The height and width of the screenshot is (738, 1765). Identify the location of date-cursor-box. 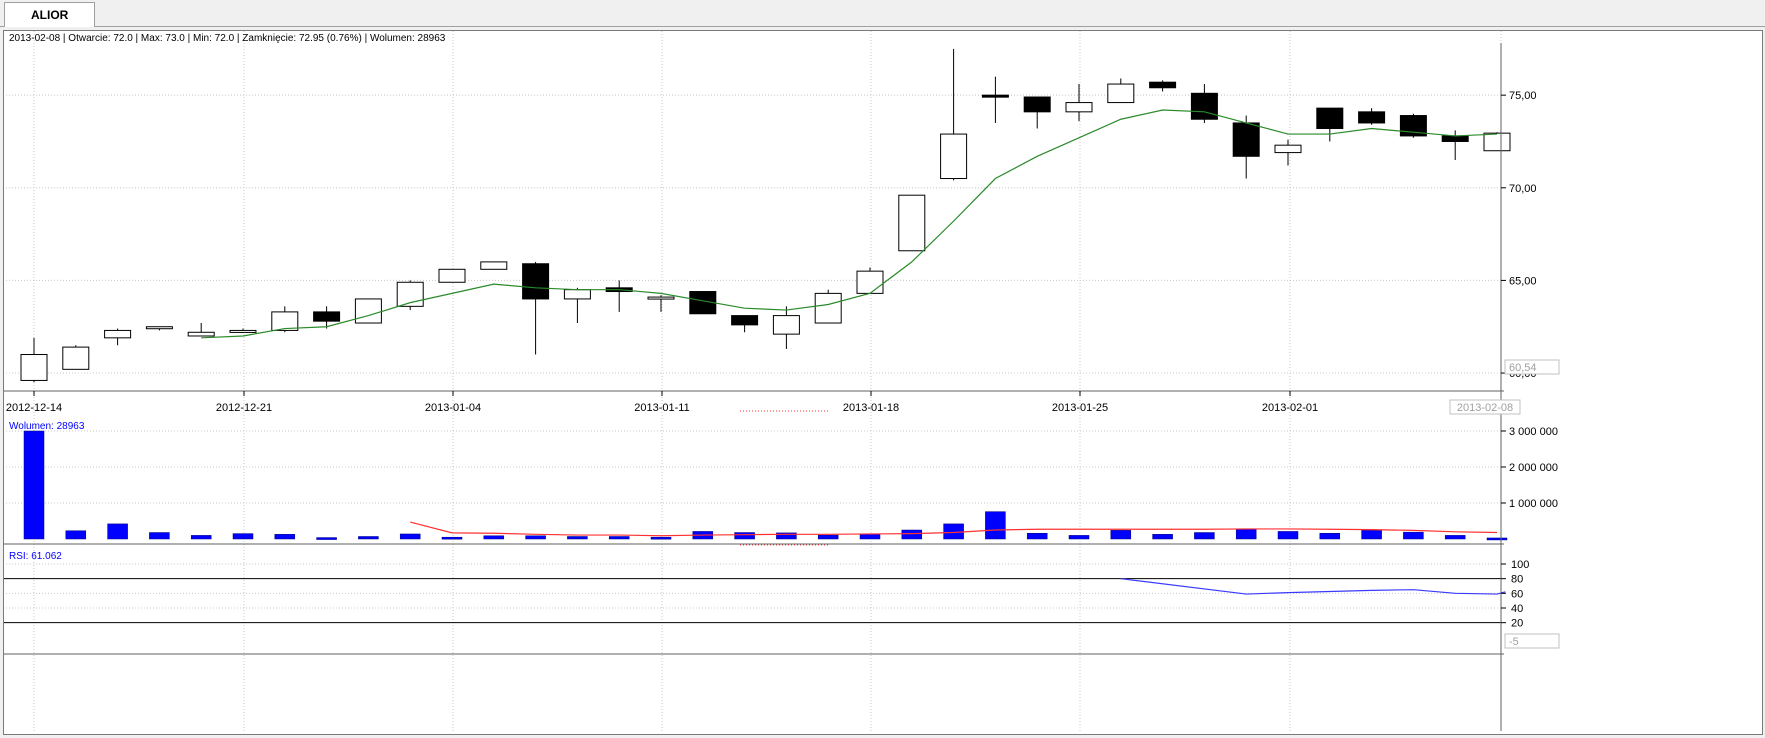
(1485, 407).